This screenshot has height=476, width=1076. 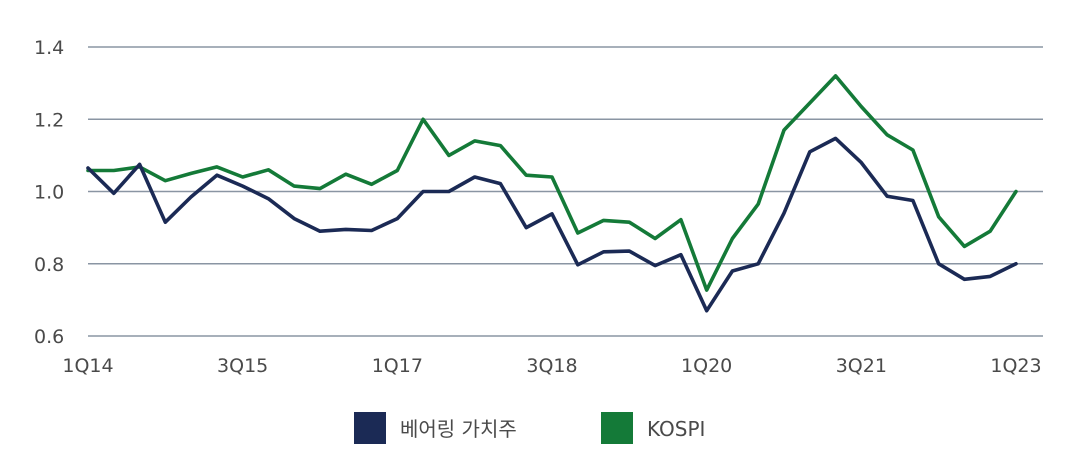 I want to click on x-axis-ticks: 1Q14 3Q15 1Q17 3Q18 1Q20 3Q21 1Q23, so click(x=551, y=366).